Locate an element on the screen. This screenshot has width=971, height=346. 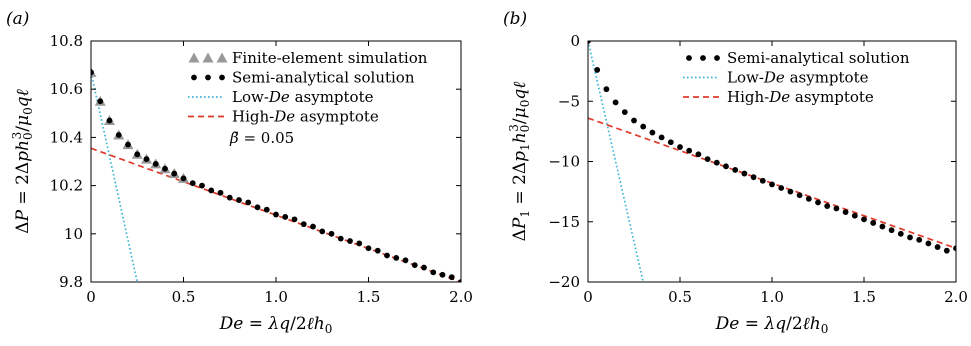
y-tick-label: −15 is located at coordinates (564, 222).